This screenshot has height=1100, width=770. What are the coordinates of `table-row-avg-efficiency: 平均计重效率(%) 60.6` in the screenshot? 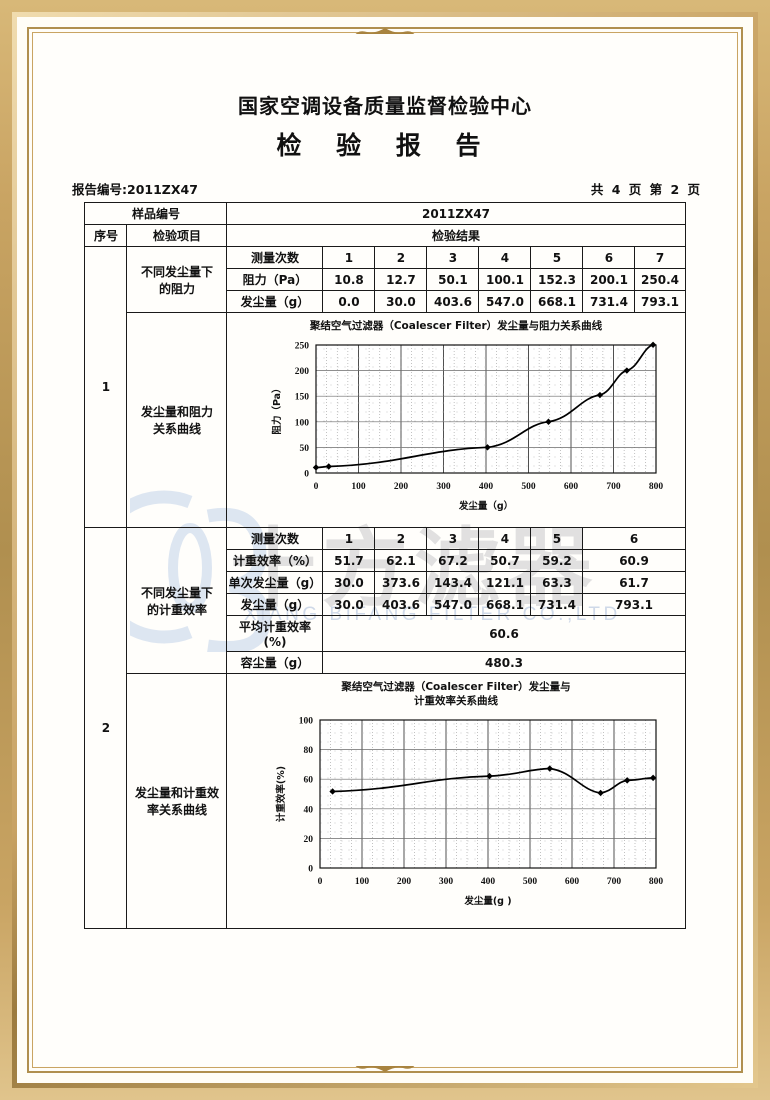 It's located at (385, 633).